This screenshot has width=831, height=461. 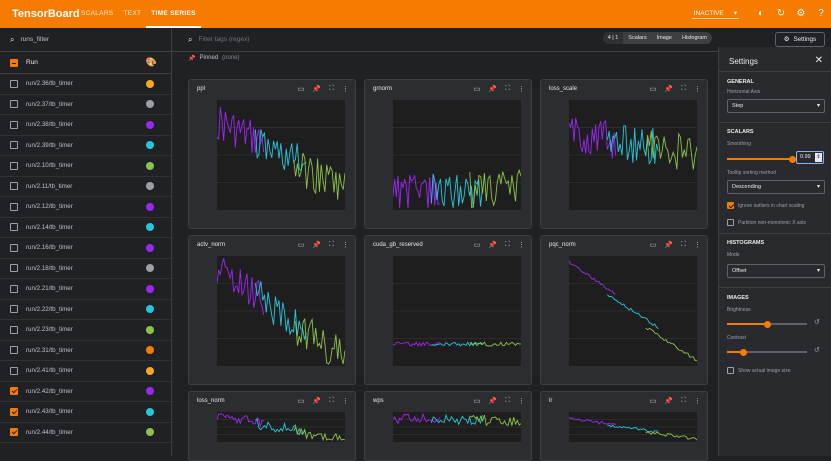 I want to click on show-actual-size-option: Show actual image size, so click(x=759, y=370).